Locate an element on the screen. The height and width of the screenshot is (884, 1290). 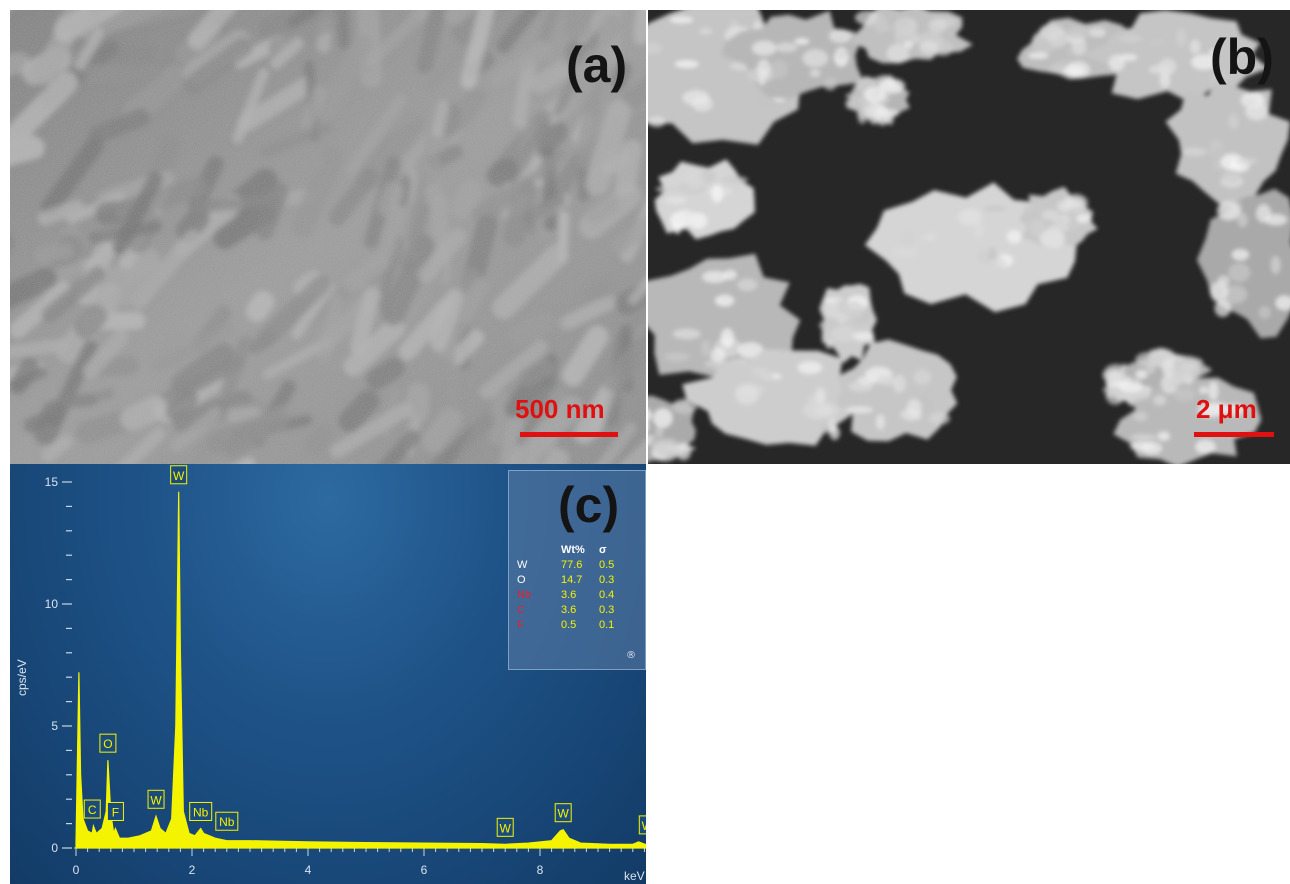
sigma-value: 0.3 is located at coordinates (618, 610).